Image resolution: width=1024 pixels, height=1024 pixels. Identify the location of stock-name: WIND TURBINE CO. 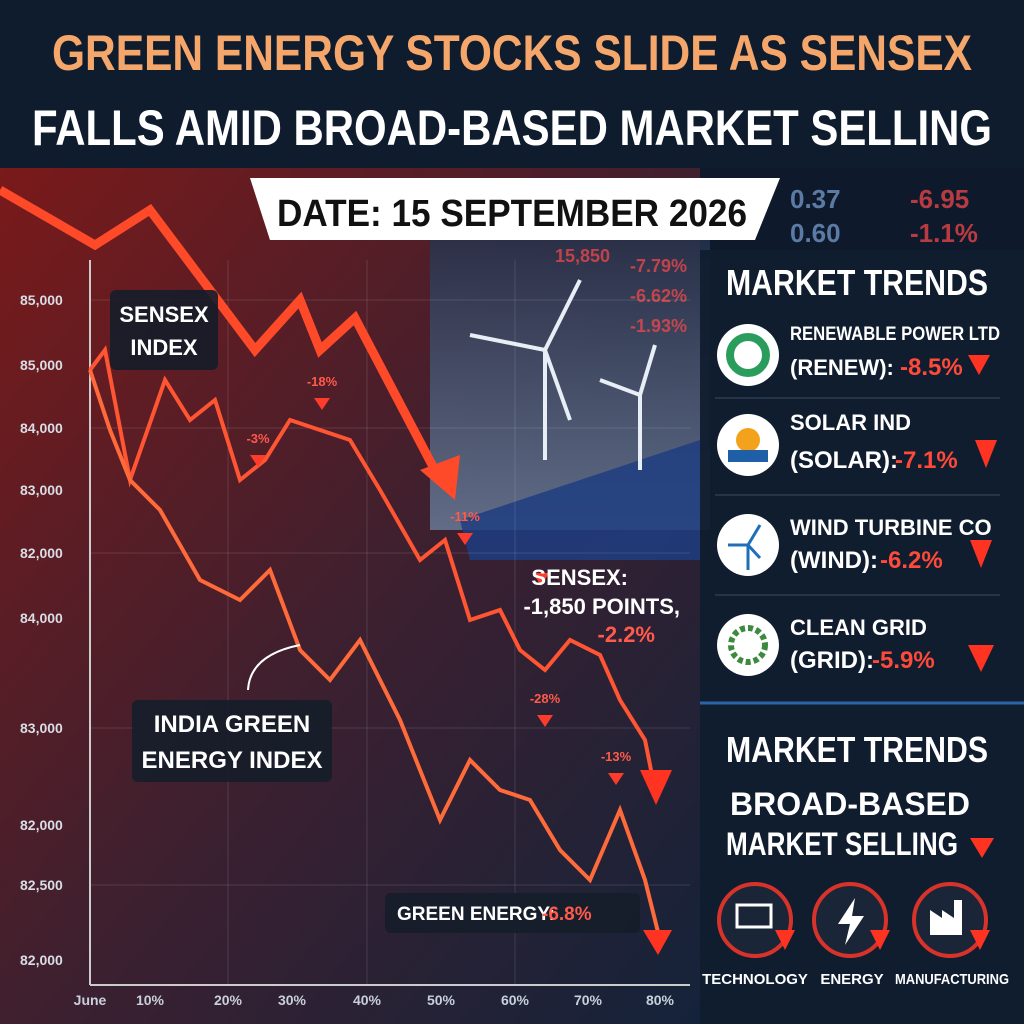
(891, 527).